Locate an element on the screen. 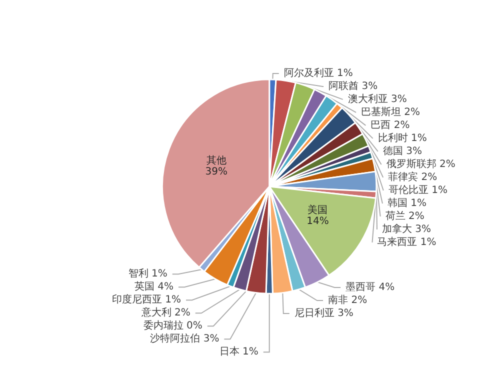  slice-label: 南非 2% is located at coordinates (348, 300).